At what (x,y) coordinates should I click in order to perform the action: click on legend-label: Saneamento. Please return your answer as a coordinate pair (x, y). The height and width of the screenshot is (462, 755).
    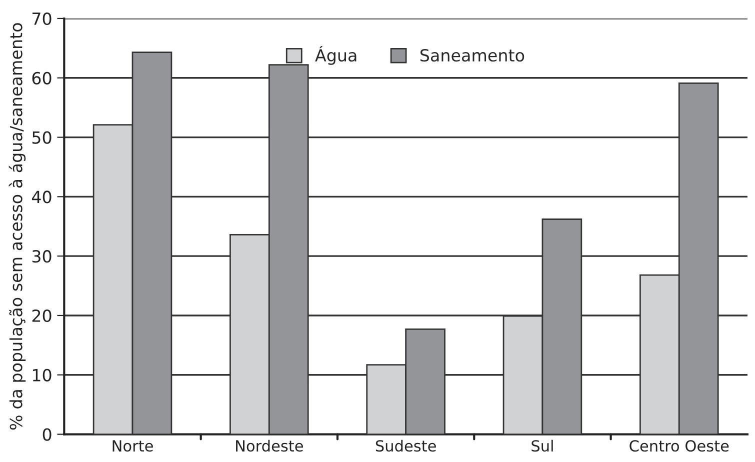
    Looking at the image, I should click on (472, 55).